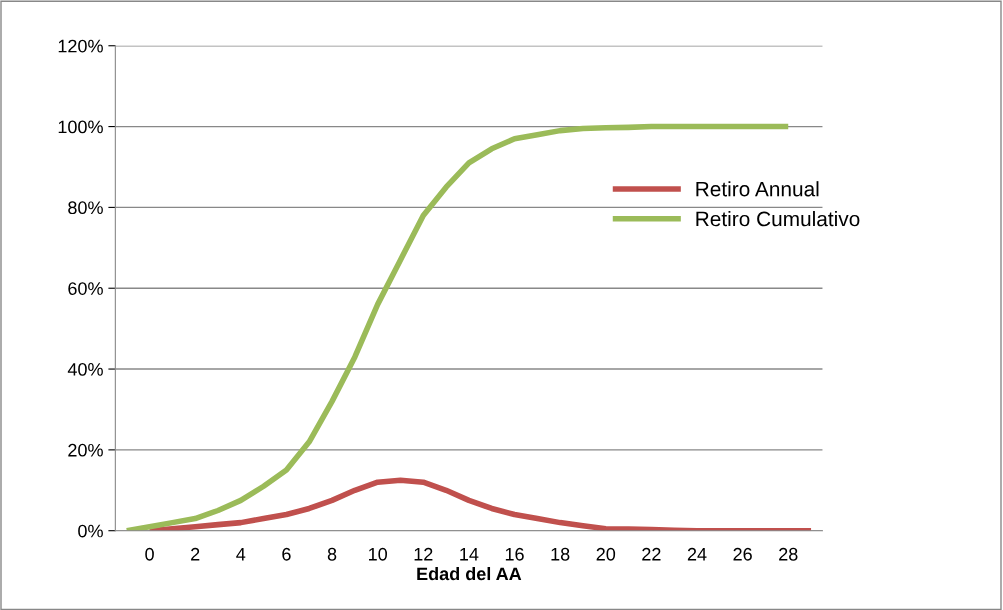 This screenshot has height=610, width=1003. Describe the element at coordinates (90, 531) in the screenshot. I see `y-tick-label: 0%` at that location.